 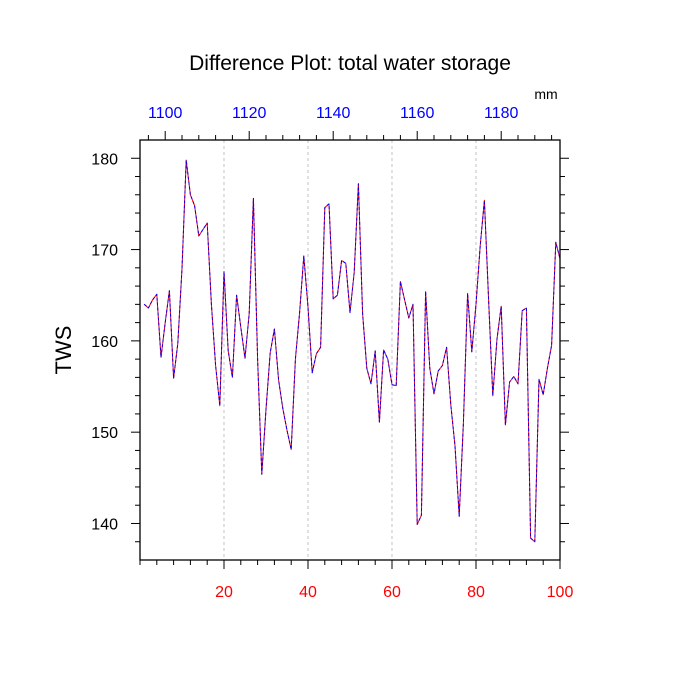 What do you see at coordinates (104, 251) in the screenshot?
I see `y-tick-label: 170` at bounding box center [104, 251].